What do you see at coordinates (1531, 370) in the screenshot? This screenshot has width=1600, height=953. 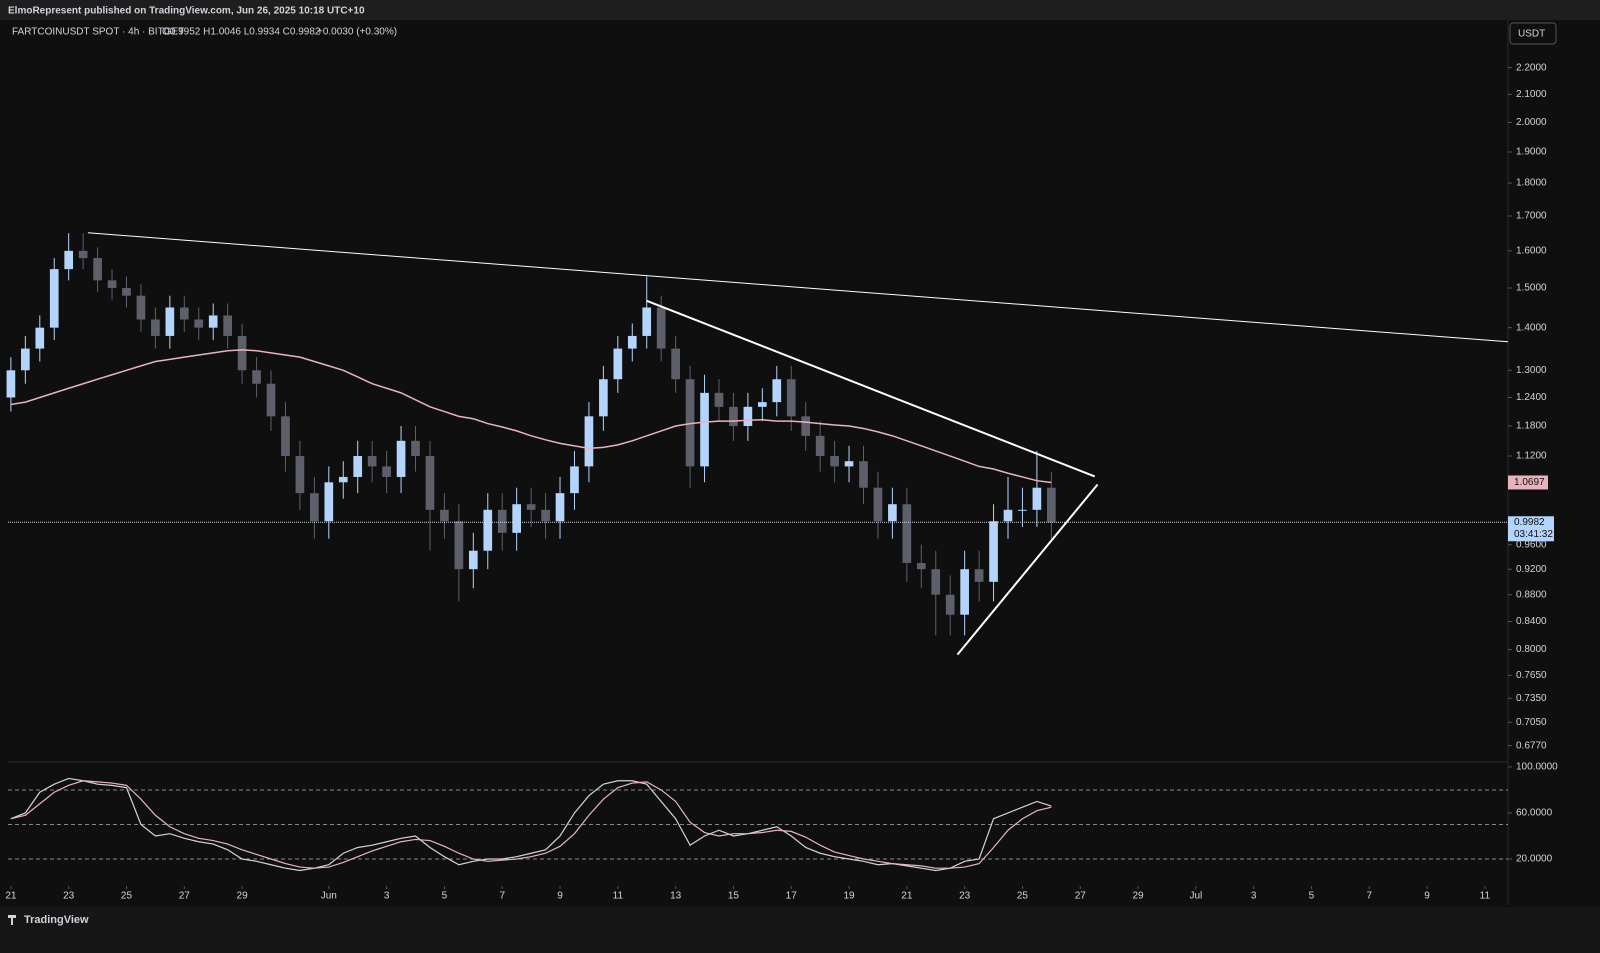 I see `y-tick-label: 1.3000` at bounding box center [1531, 370].